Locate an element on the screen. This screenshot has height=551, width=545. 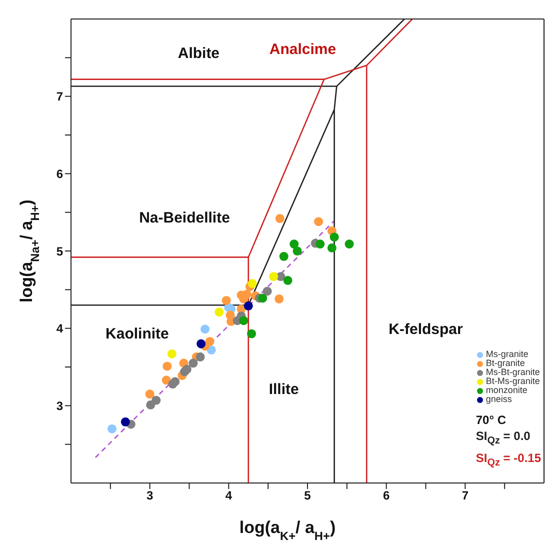
legend-label: Ms-Bt-granite is located at coordinates (513, 372).